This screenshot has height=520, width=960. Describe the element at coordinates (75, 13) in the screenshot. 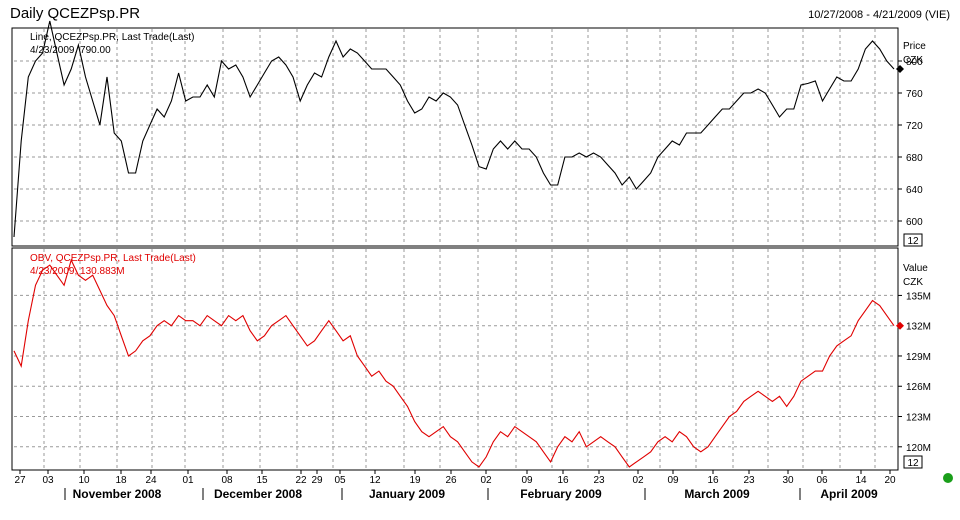

I see `chart-title: Daily QCEZPsp.PR` at that location.